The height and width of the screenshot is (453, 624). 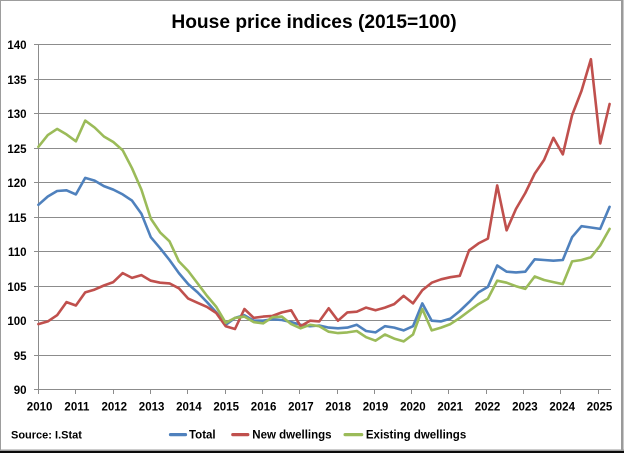 I want to click on svg-text: 120, so click(x=16, y=184).